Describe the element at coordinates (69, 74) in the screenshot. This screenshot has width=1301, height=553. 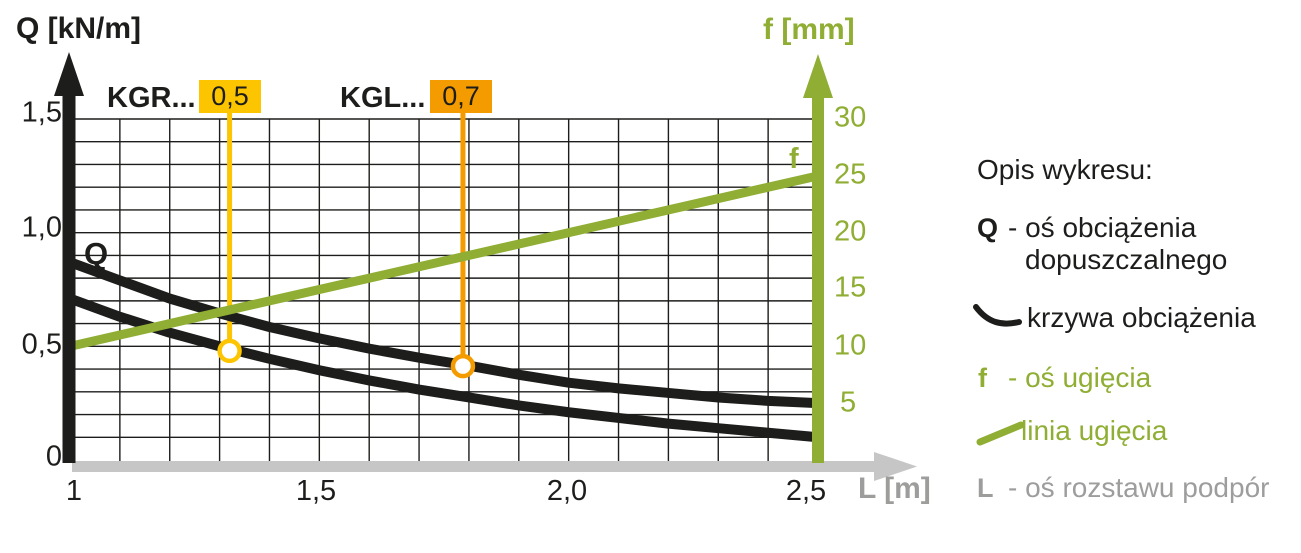
I see `y-axis-left-arrowhead` at that location.